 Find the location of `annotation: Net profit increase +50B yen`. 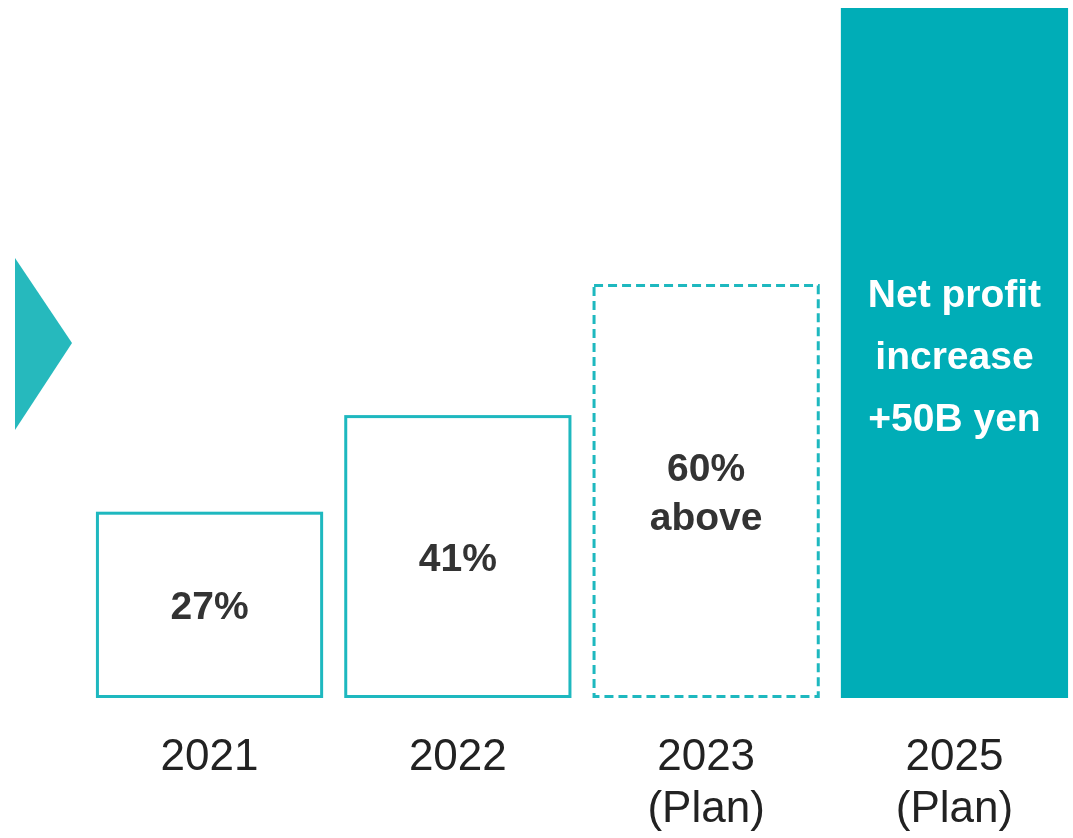

annotation: Net profit increase +50B yen is located at coordinates (954, 355).